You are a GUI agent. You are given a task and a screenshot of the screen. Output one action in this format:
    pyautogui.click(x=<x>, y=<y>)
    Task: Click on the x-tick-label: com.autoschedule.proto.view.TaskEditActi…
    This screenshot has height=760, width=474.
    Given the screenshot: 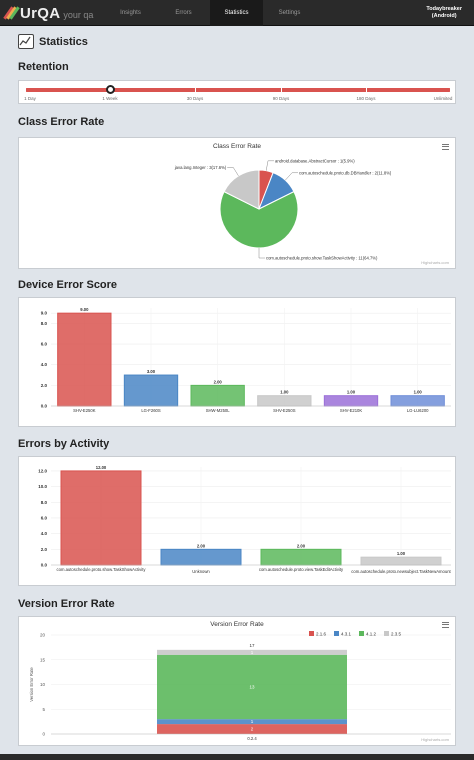 What is the action you would take?
    pyautogui.click(x=301, y=569)
    